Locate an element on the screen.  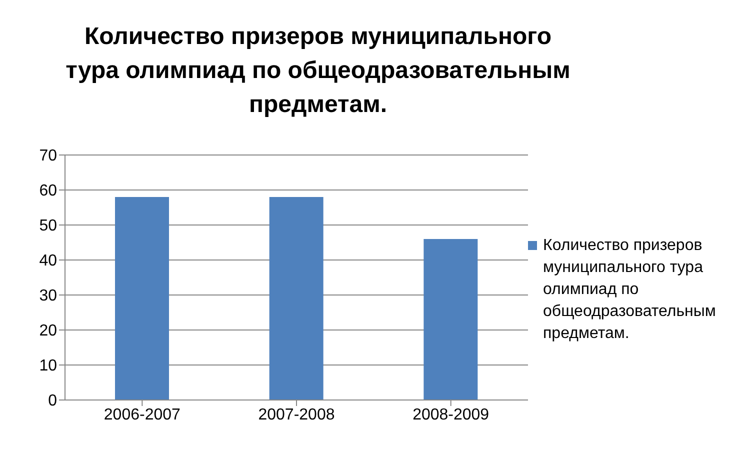
x-tick-label: 2007-2008 is located at coordinates (296, 415).